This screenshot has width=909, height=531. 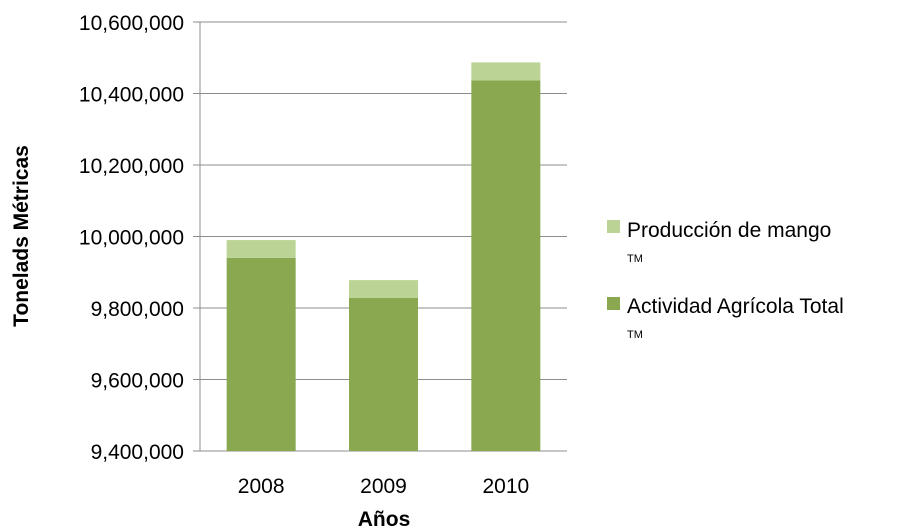 What do you see at coordinates (613, 226) in the screenshot?
I see `legend-swatch-produccion-mango` at bounding box center [613, 226].